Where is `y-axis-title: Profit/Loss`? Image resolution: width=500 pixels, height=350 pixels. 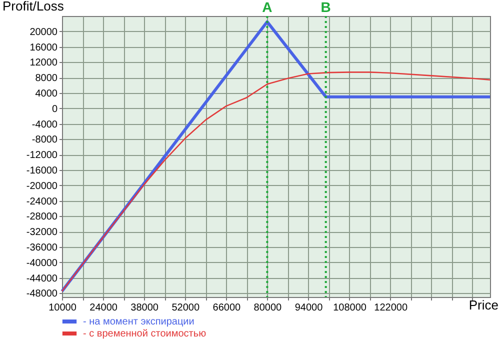 y-axis-title: Profit/Loss is located at coordinates (33, 7).